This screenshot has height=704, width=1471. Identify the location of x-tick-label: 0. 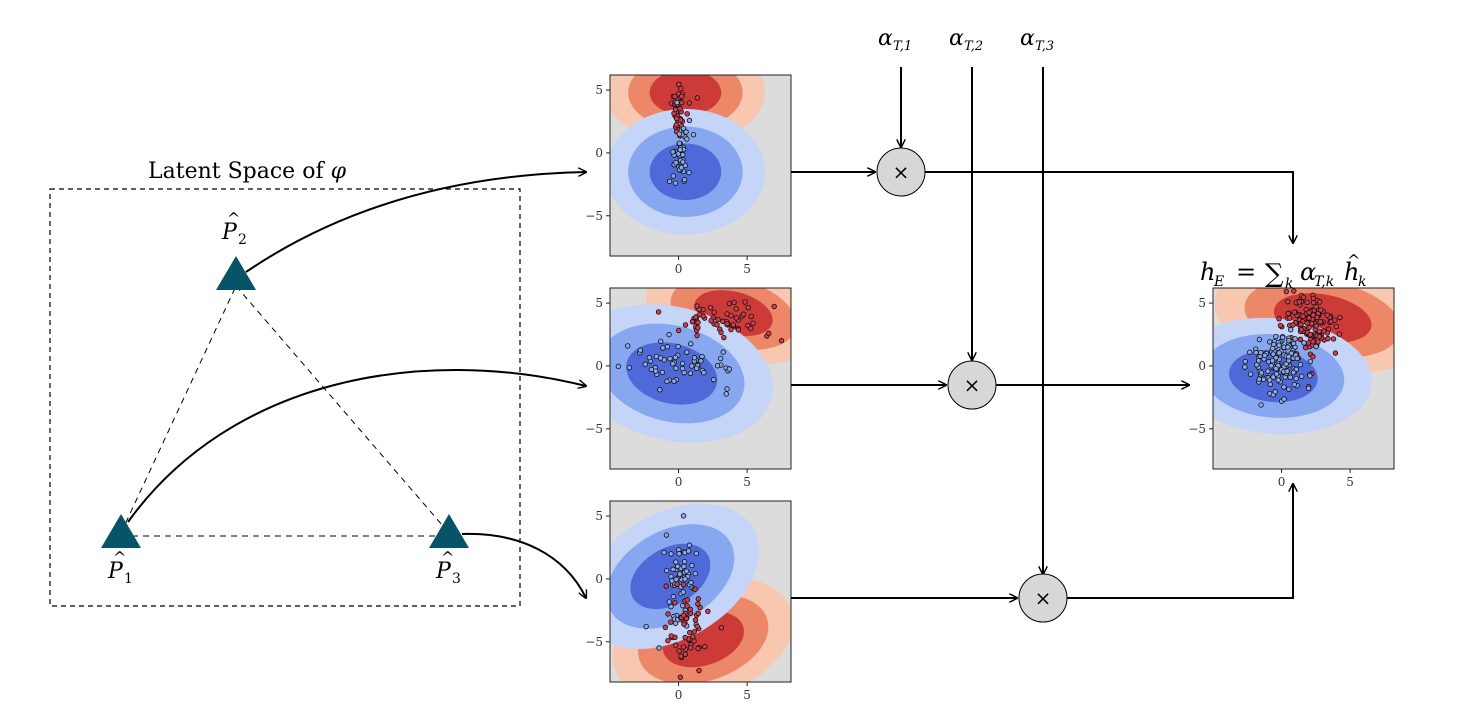
(679, 269).